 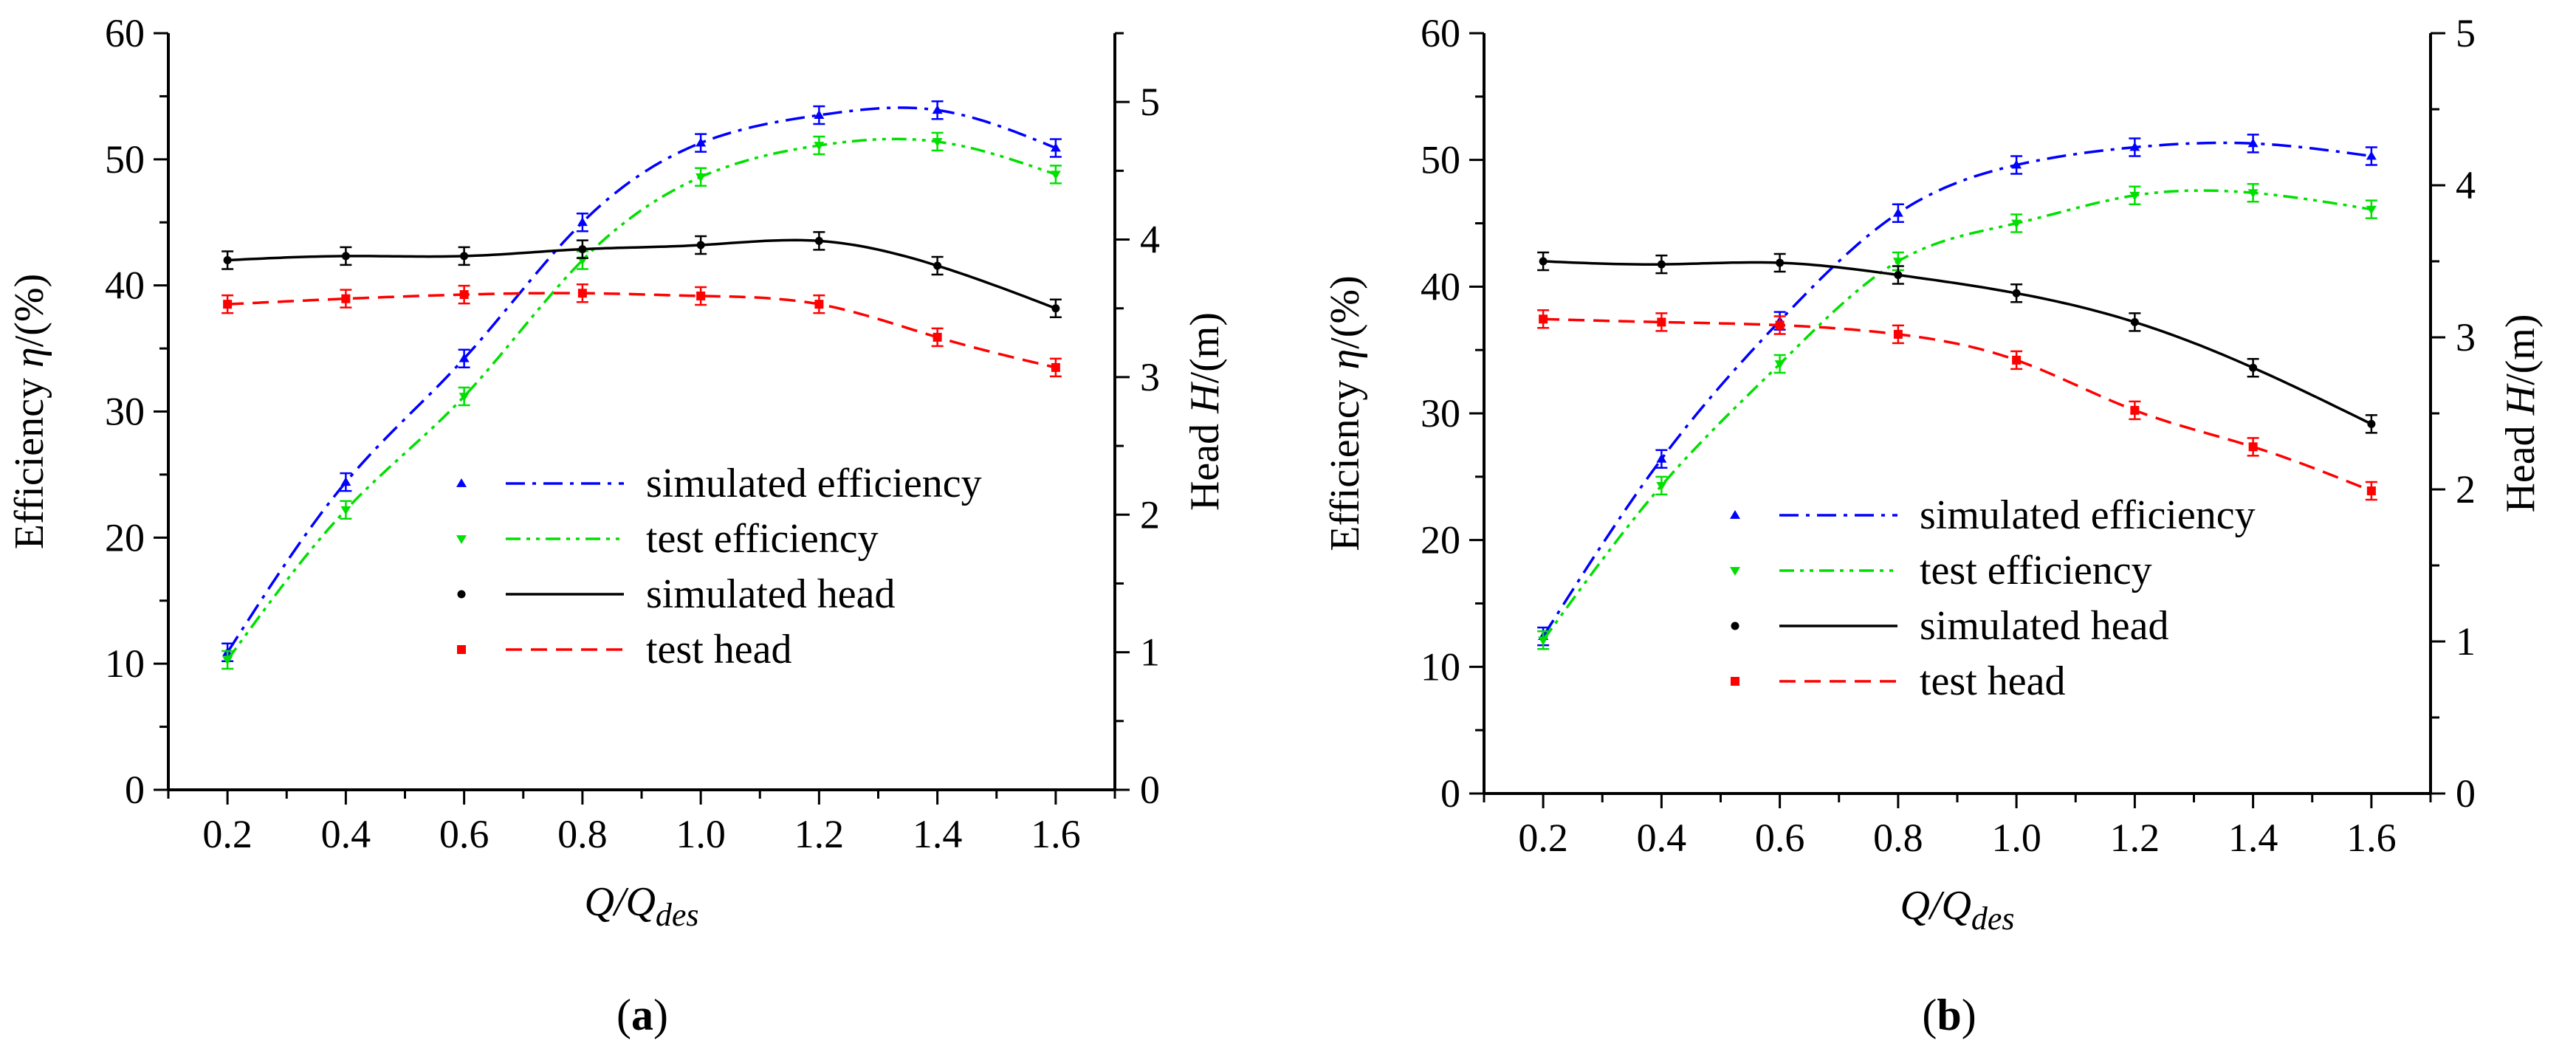 I want to click on y-right-title-symbol: H, so click(x=1205, y=398).